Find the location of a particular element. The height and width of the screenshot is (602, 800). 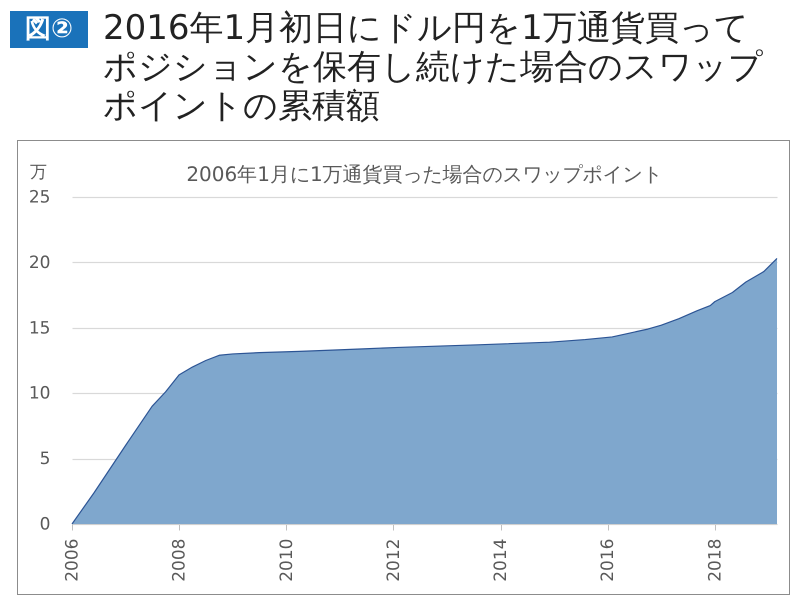

x-tick-label: 2016 is located at coordinates (608, 560).